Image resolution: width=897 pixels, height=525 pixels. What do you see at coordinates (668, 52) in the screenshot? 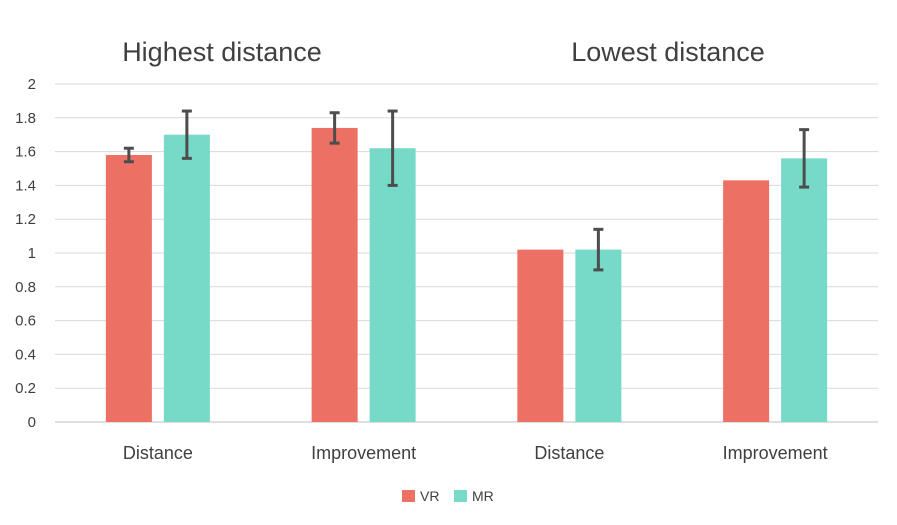
I see `group-title-lowest: Lowest distance` at bounding box center [668, 52].